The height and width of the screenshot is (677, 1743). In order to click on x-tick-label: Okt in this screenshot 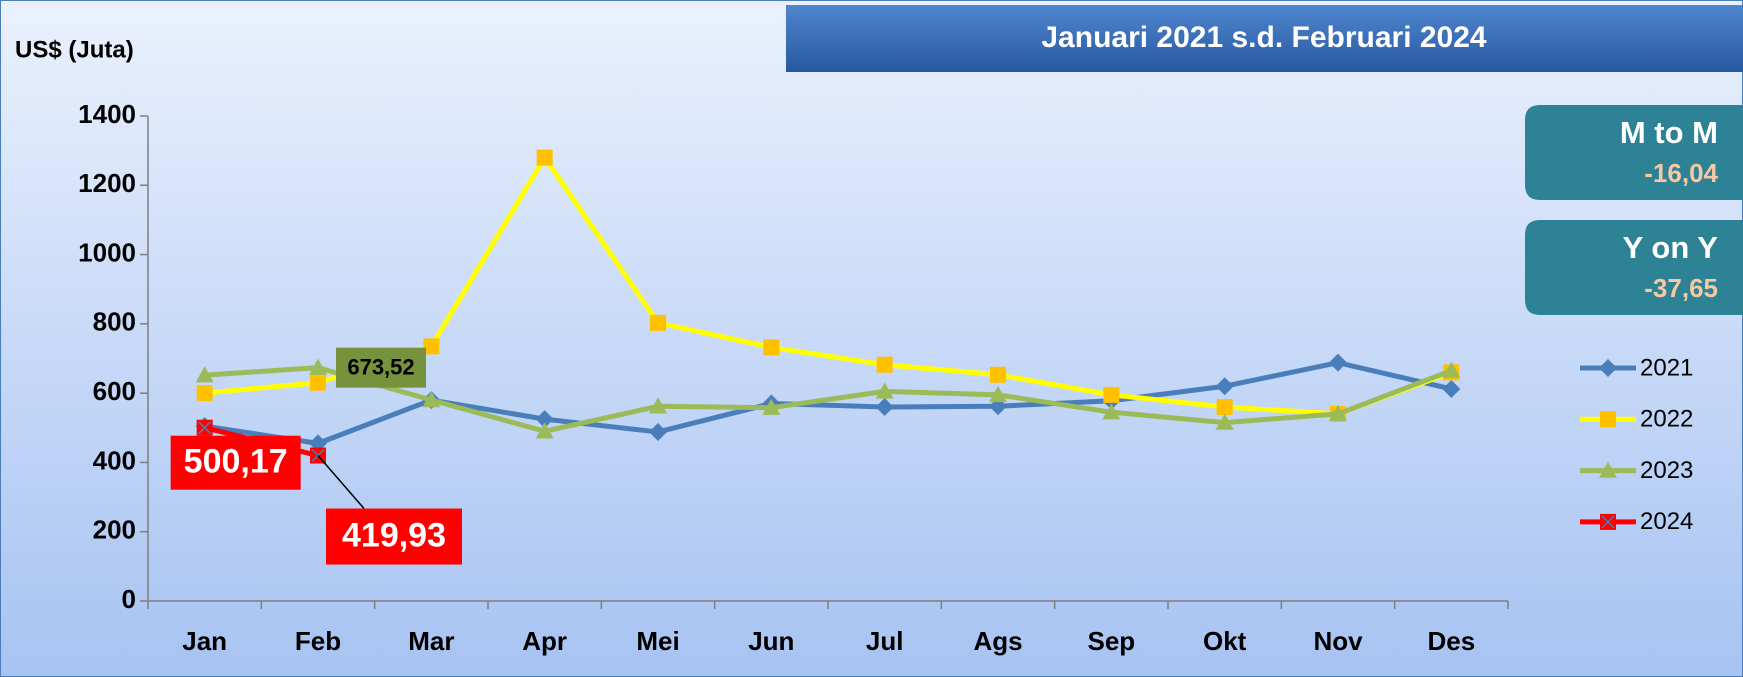, I will do `click(1225, 641)`.